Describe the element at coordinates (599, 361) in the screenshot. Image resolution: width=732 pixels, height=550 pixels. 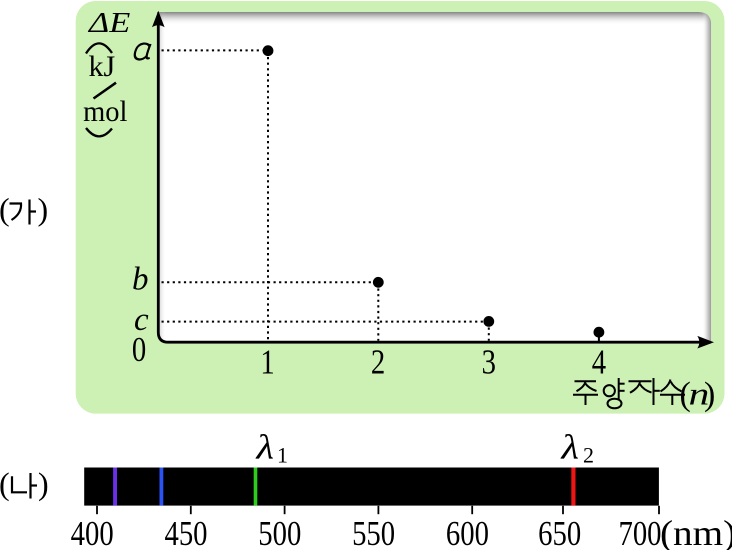
I see `svg-text: 4` at that location.